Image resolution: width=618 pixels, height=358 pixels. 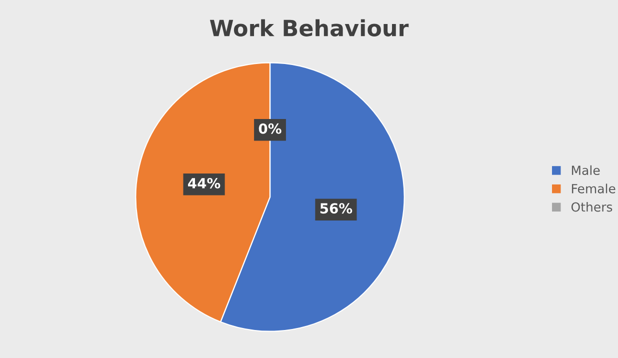 I want to click on text: 0%, so click(x=270, y=128).